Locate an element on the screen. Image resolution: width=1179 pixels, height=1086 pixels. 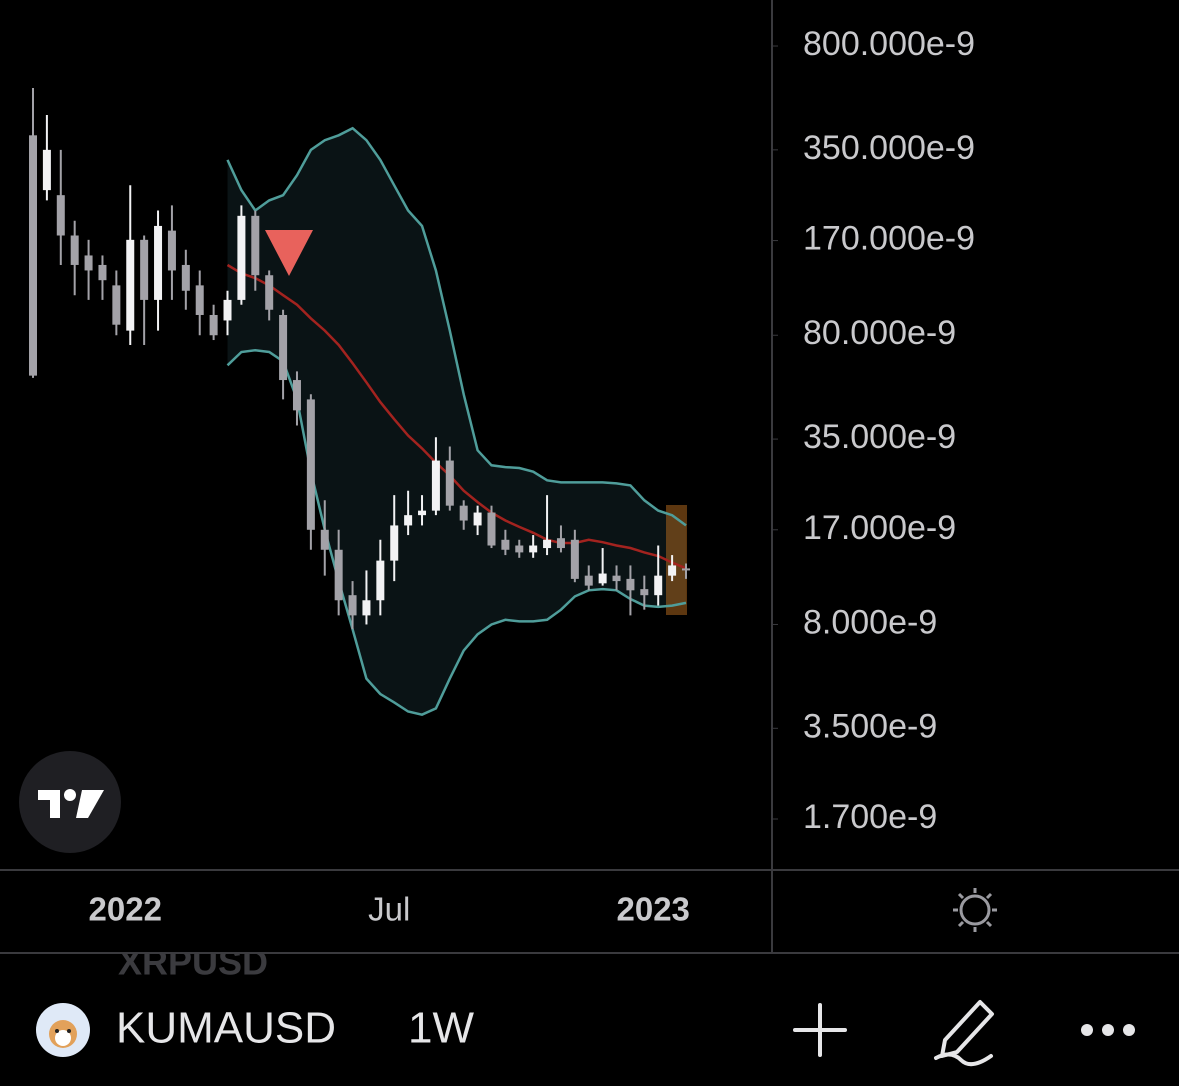
more-button is located at coordinates (1108, 1030).